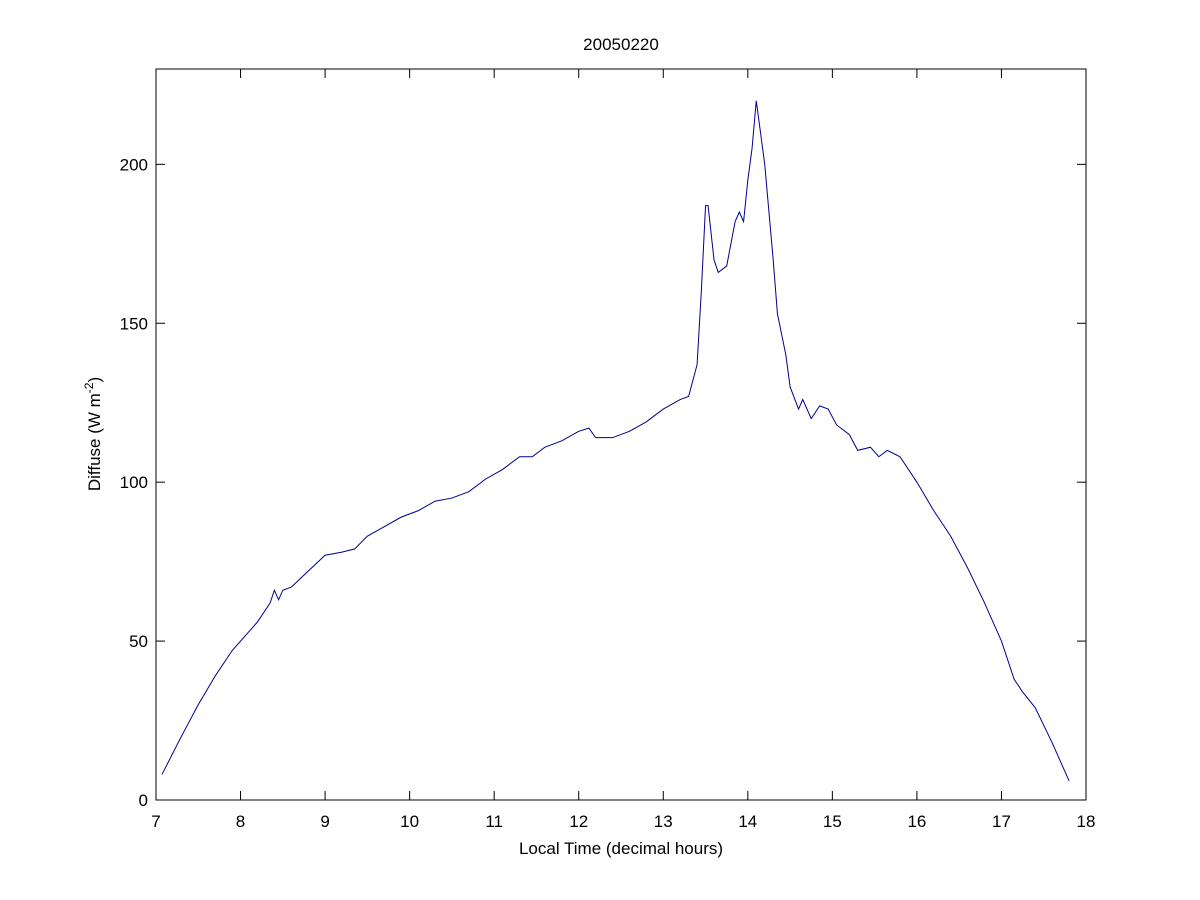 This screenshot has width=1200, height=900. I want to click on x-tick-label: 10, so click(409, 821).